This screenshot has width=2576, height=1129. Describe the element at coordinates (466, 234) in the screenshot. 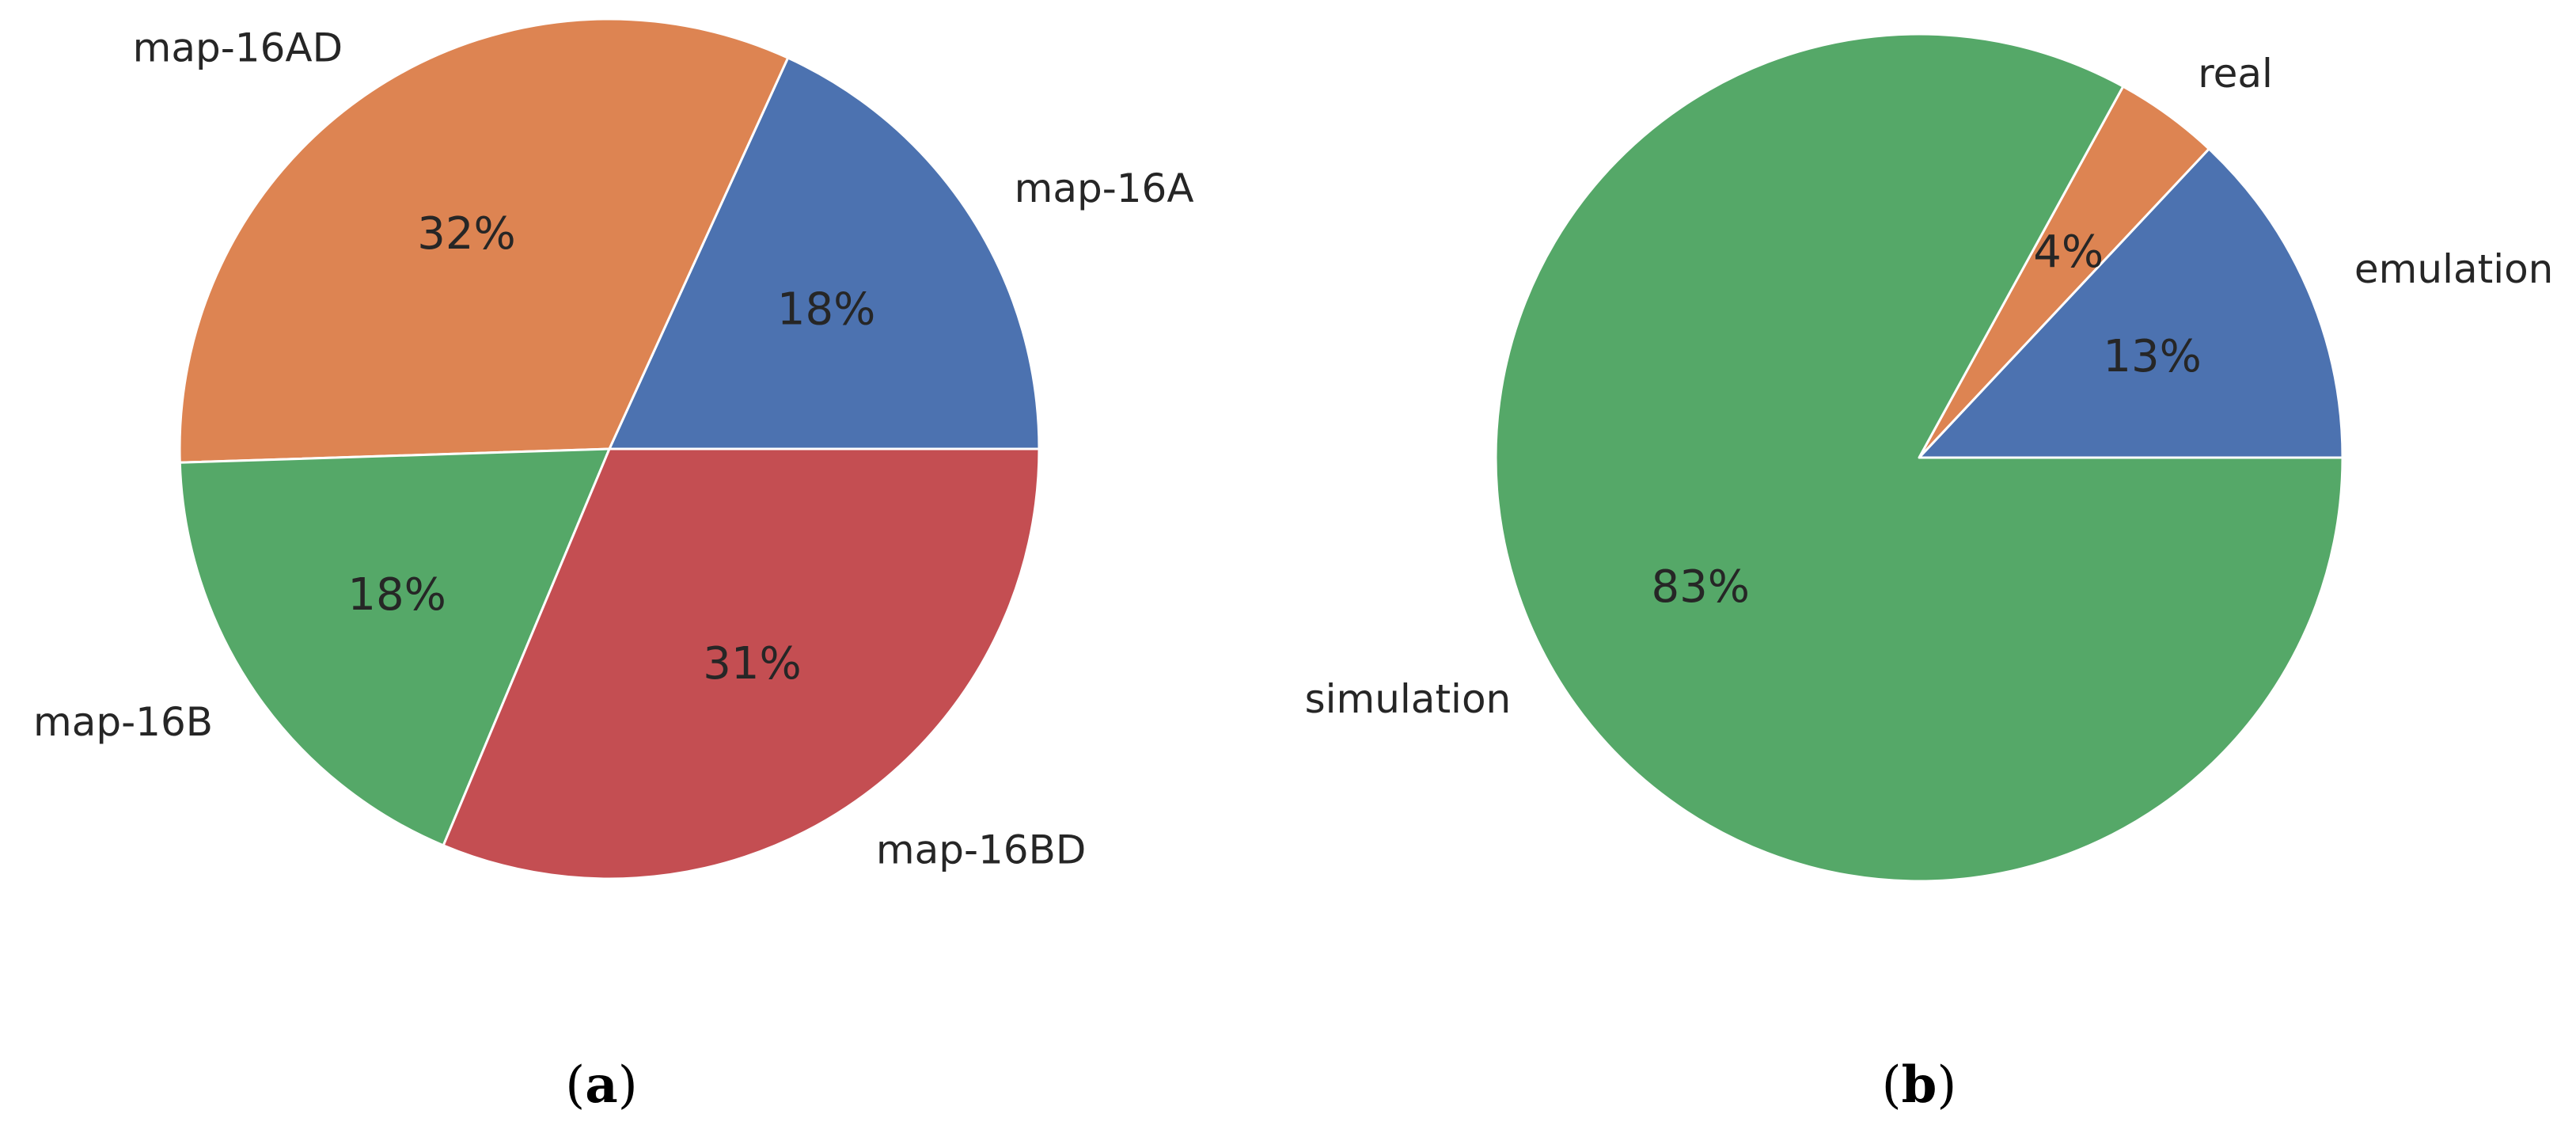

I see `pie-a-pct-map-16ad: 32%` at that location.